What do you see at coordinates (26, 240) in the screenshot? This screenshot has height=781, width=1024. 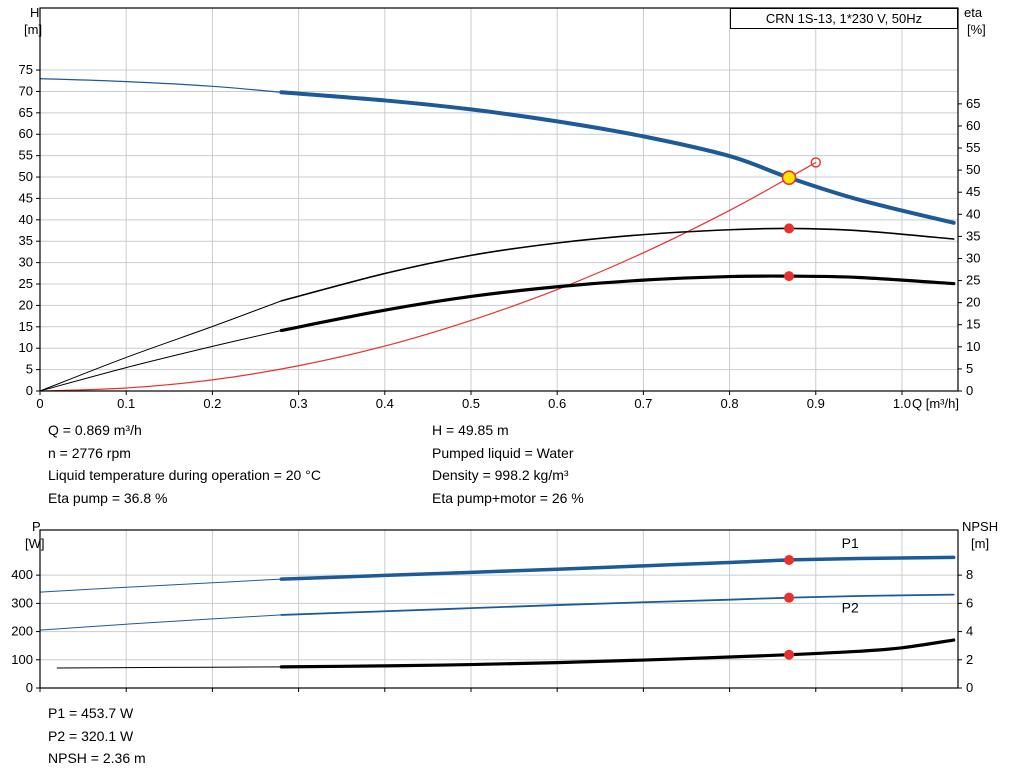 I see `y-left-tick-label: 35` at bounding box center [26, 240].